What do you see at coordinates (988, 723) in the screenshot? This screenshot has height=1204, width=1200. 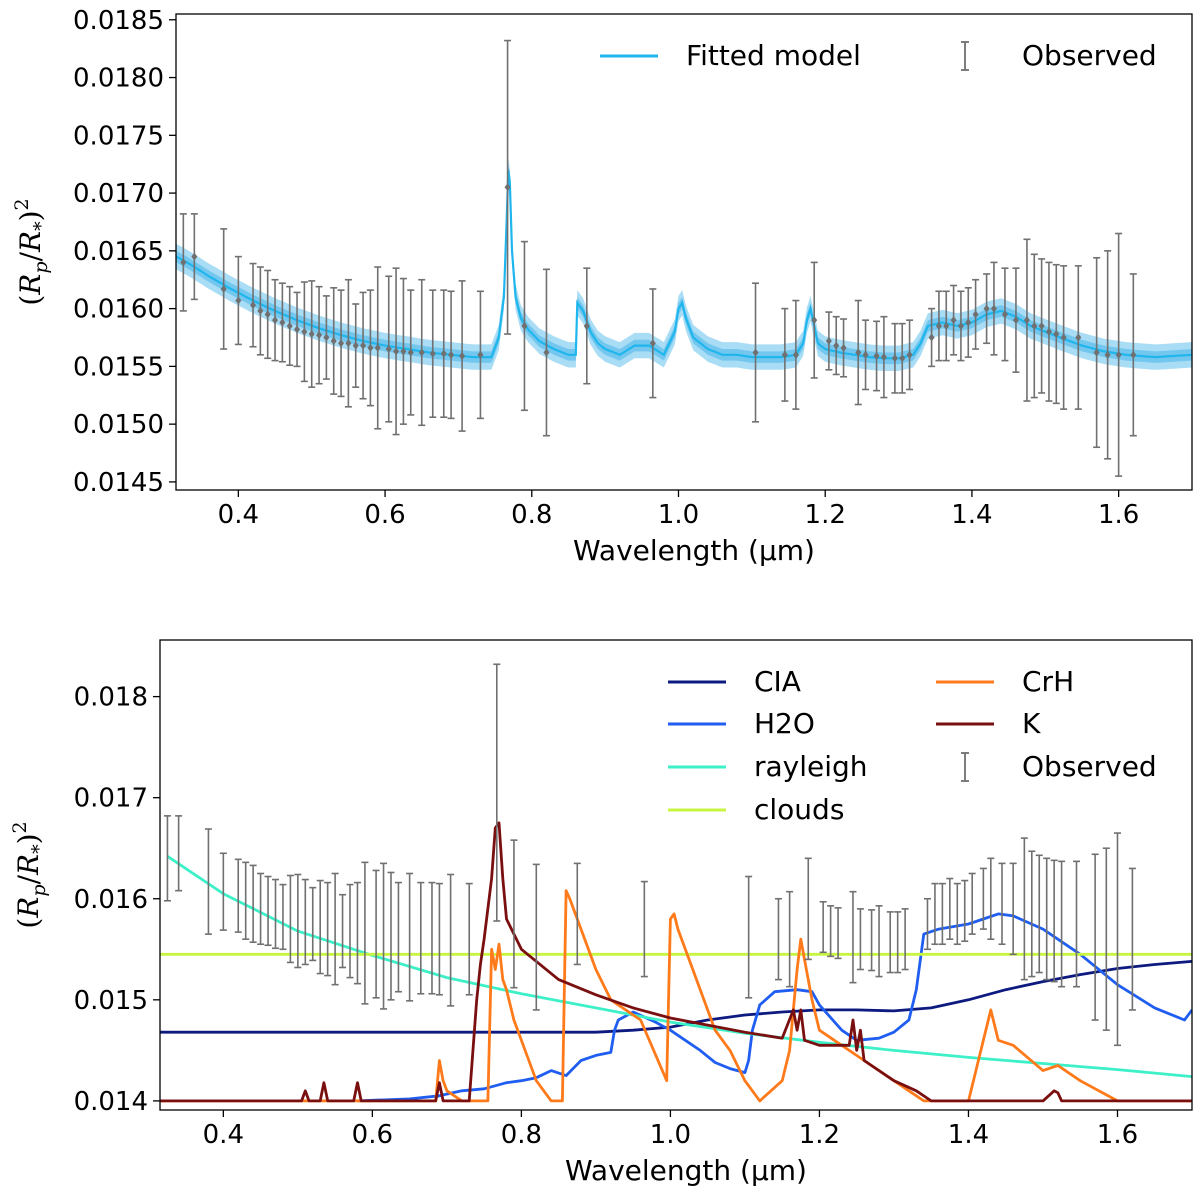 I see `legend-entry: K` at bounding box center [988, 723].